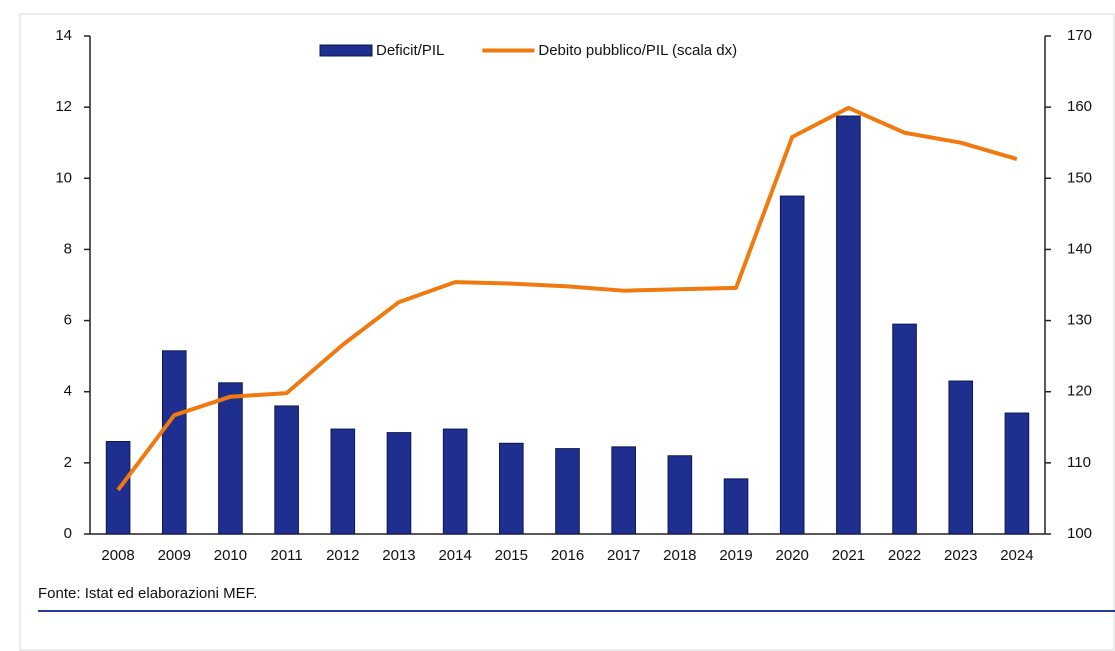 This screenshot has height=651, width=1115. What do you see at coordinates (567, 555) in the screenshot?
I see `x-tick-label: 2016` at bounding box center [567, 555].